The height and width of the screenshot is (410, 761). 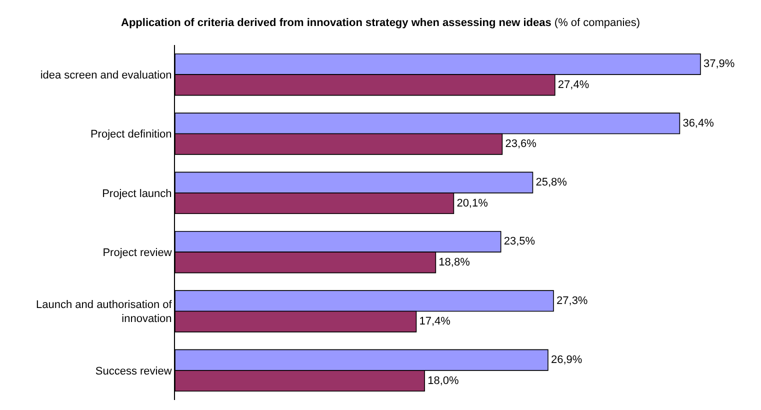 I want to click on data-label: 20,1%, so click(x=472, y=203).